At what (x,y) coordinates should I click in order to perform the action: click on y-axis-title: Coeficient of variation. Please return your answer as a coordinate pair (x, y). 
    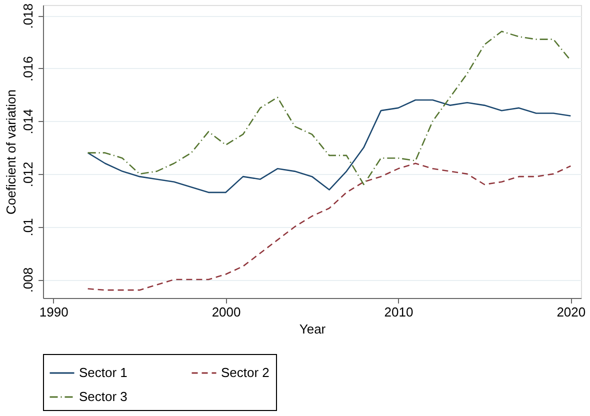
    Looking at the image, I should click on (11, 152).